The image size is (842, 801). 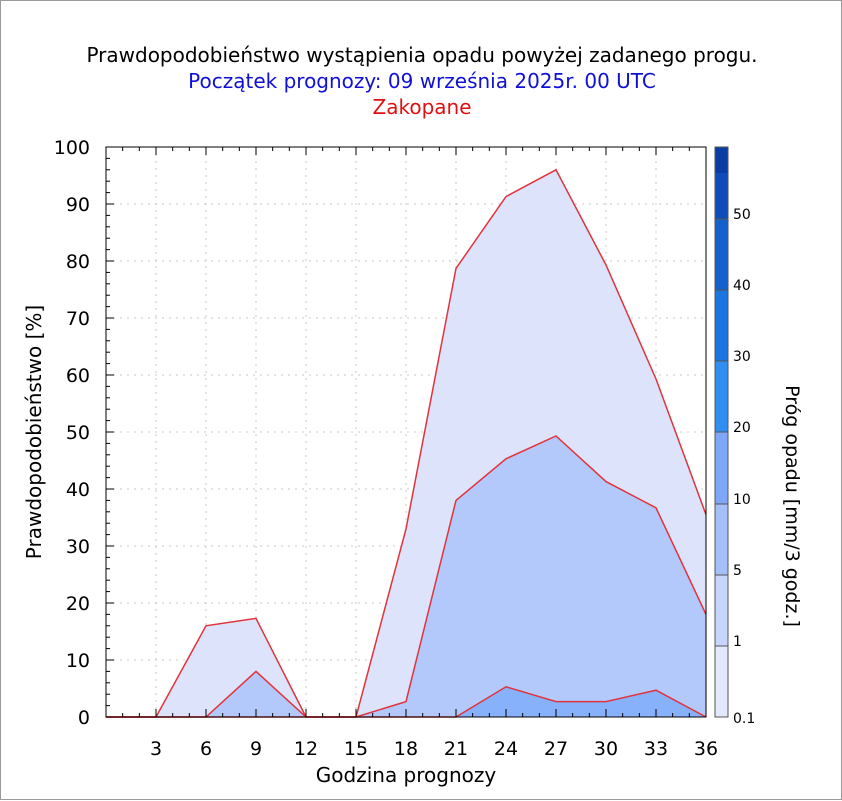 I want to click on y-tick-label: 70, so click(x=78, y=319).